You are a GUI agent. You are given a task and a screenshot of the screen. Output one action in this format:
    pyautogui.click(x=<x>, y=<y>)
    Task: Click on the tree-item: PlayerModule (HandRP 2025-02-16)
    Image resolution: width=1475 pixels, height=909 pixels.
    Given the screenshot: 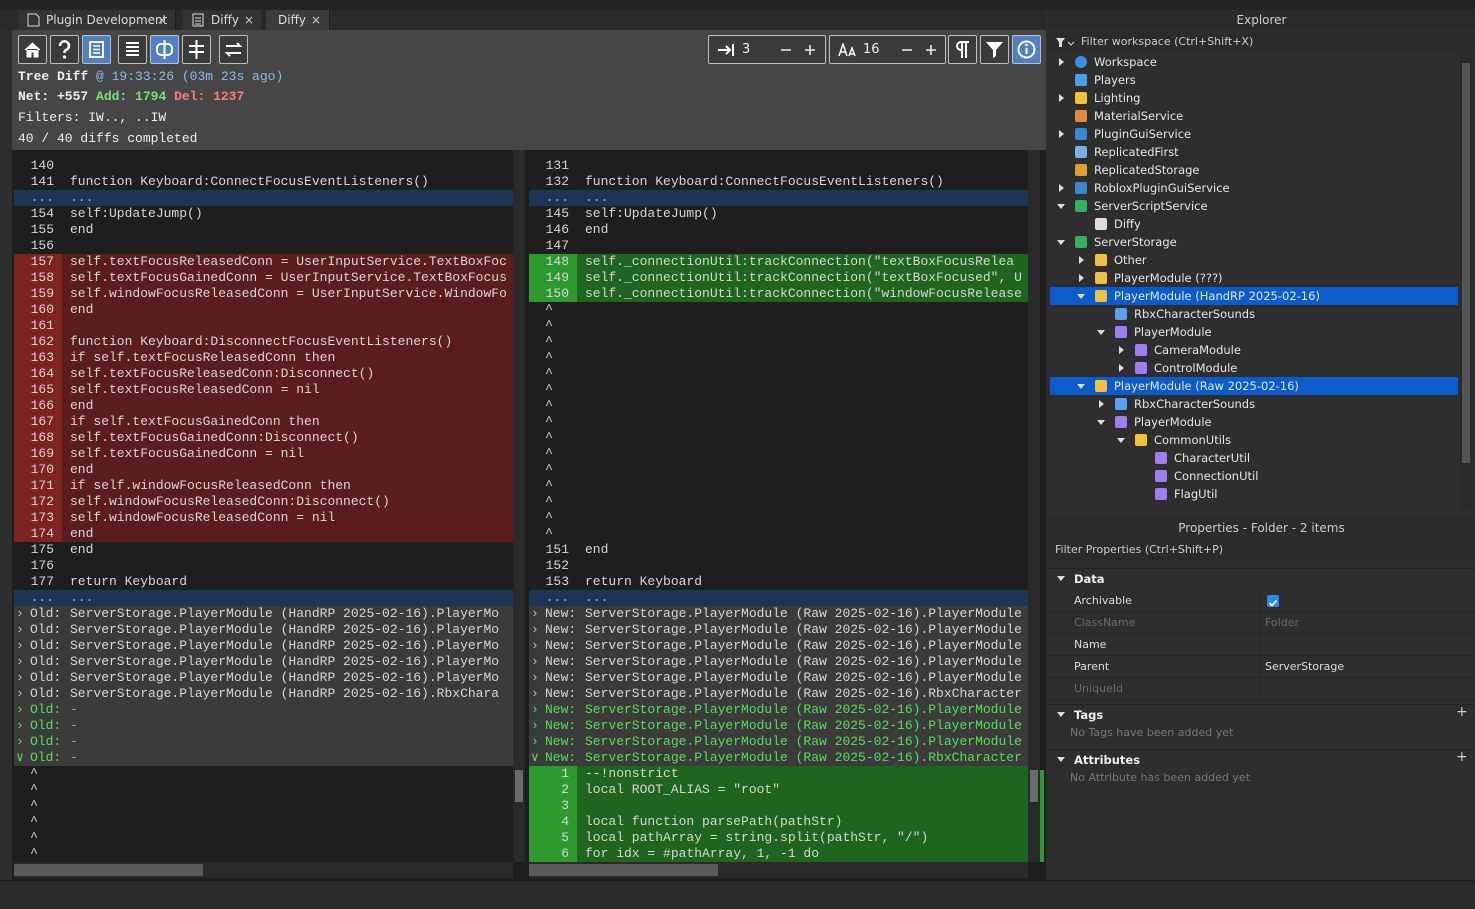 What is the action you would take?
    pyautogui.click(x=1254, y=296)
    